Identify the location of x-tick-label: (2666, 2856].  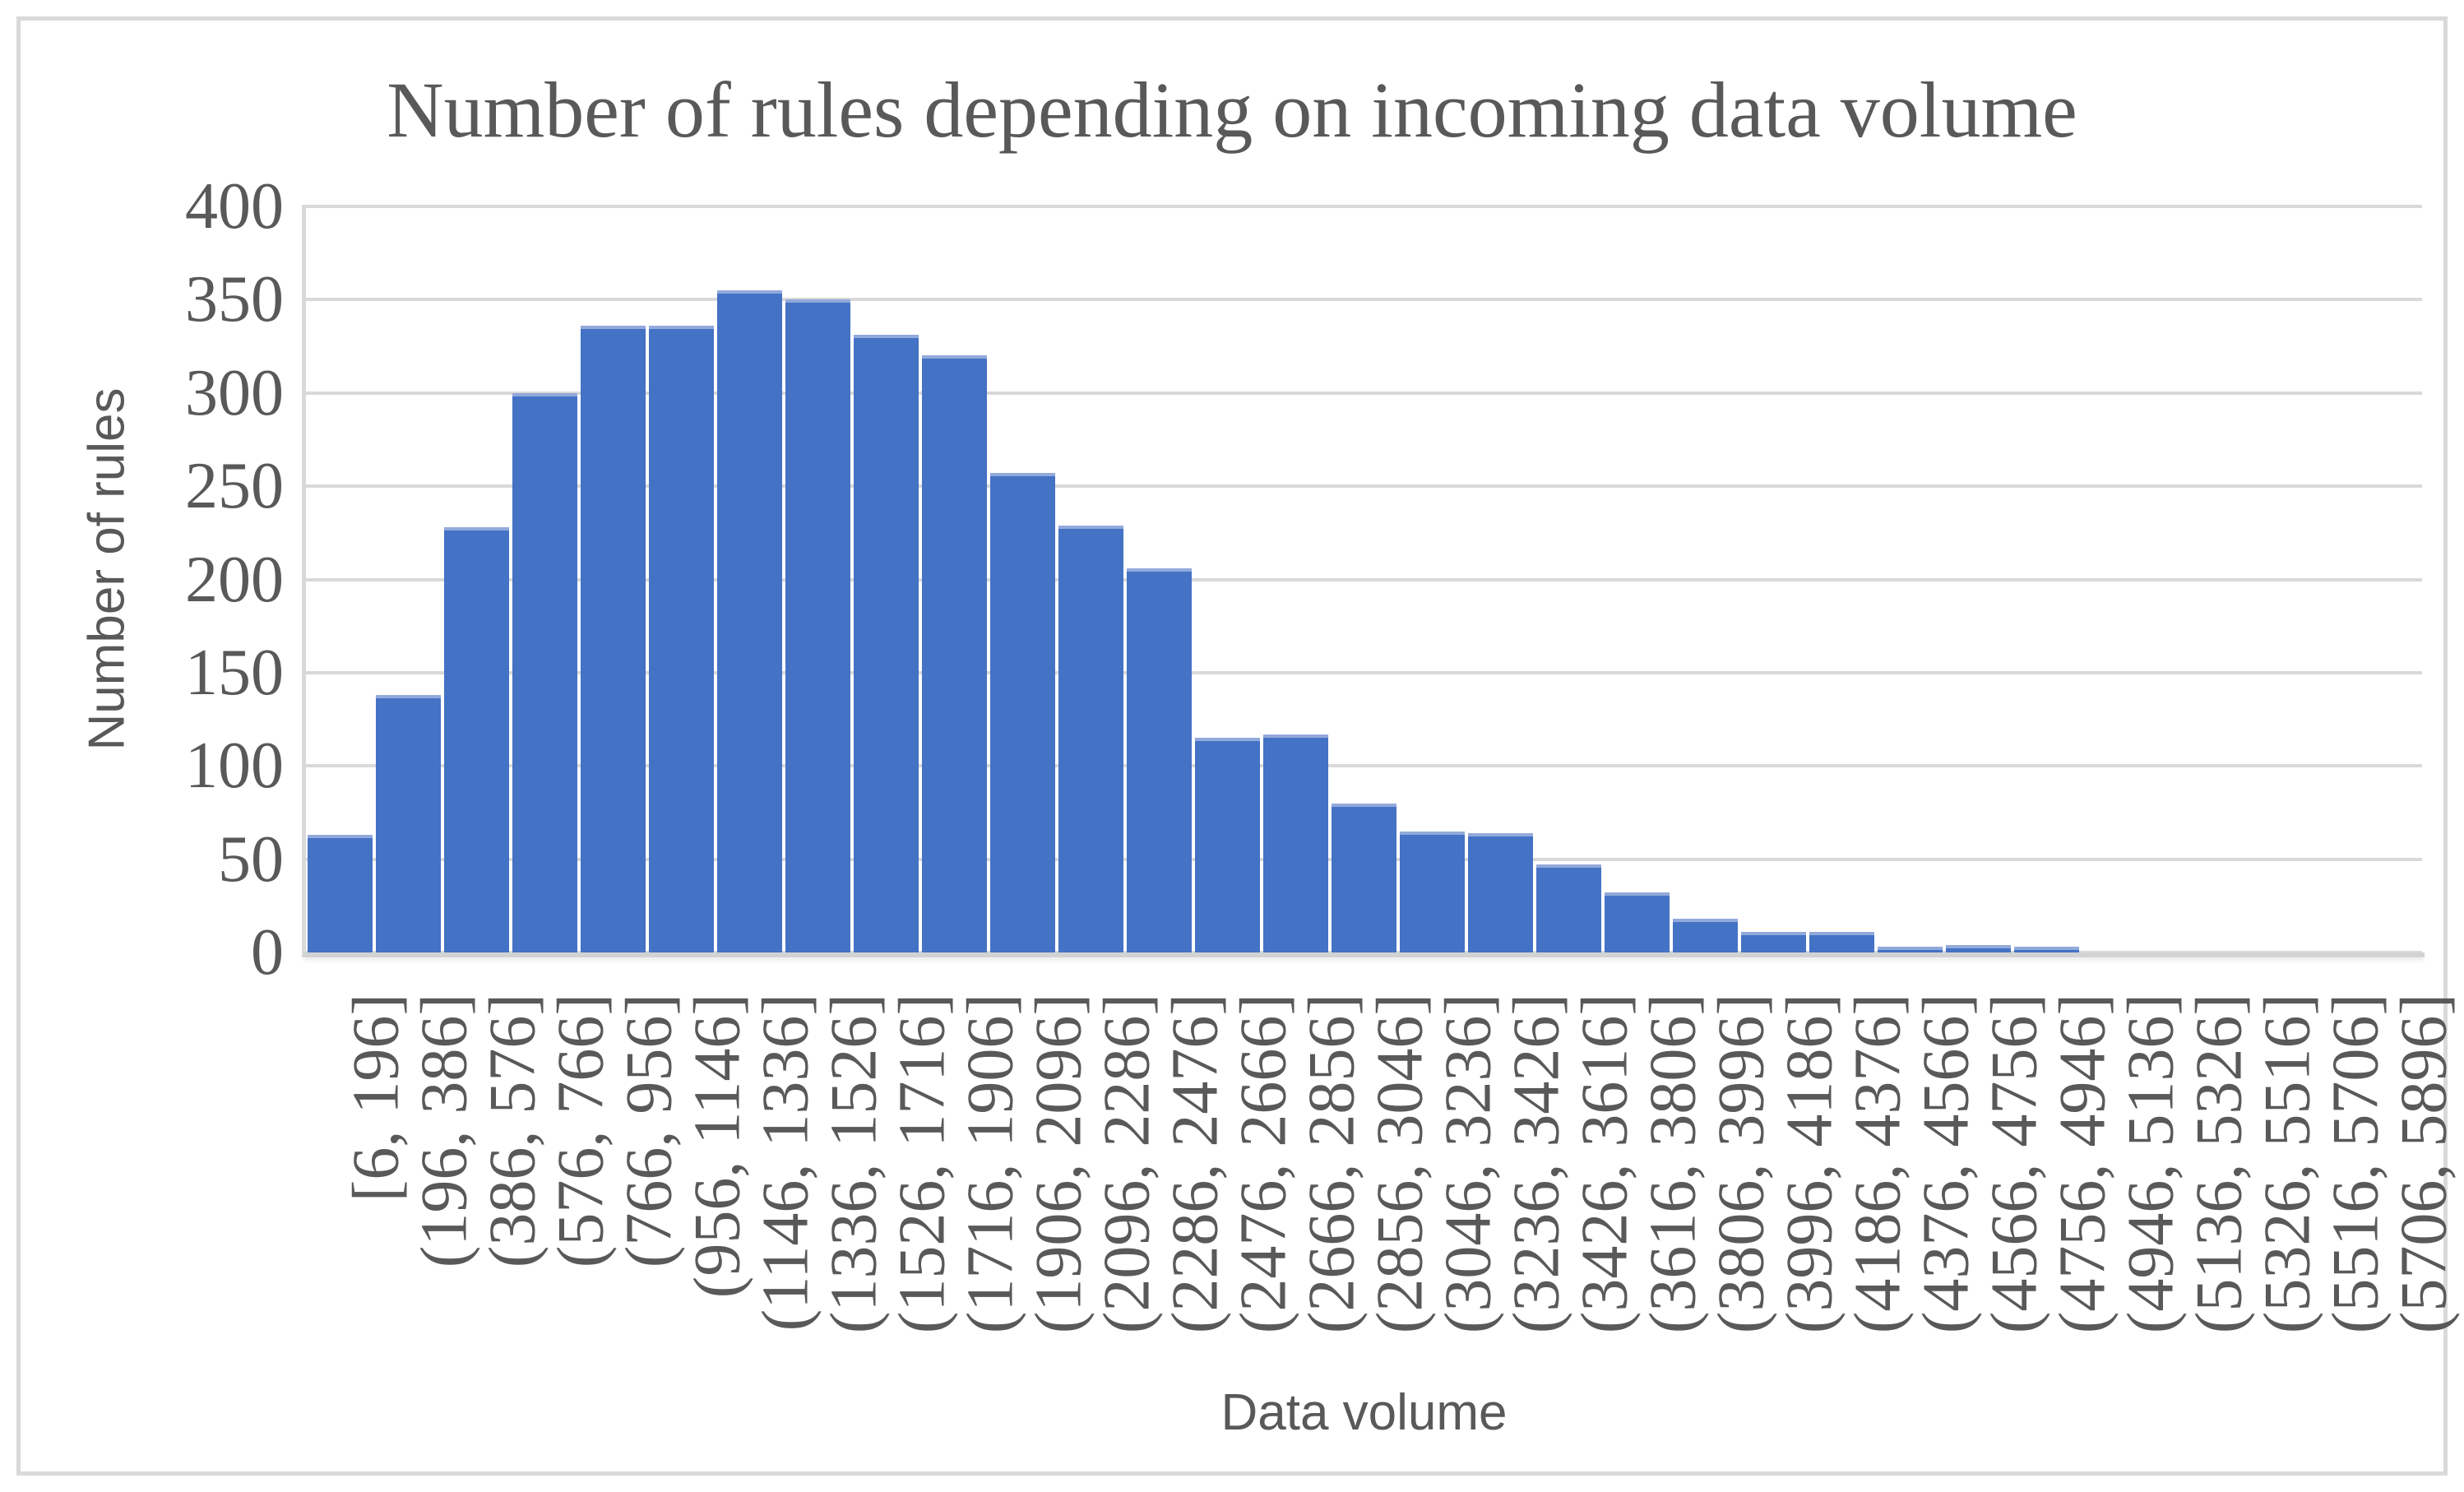
(1332, 1164).